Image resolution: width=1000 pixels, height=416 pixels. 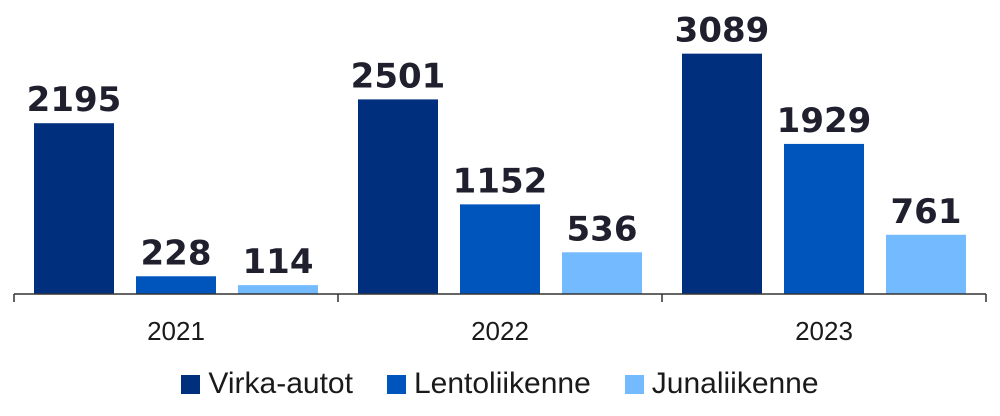 I want to click on bar-virka-autot-2021, so click(x=74, y=208).